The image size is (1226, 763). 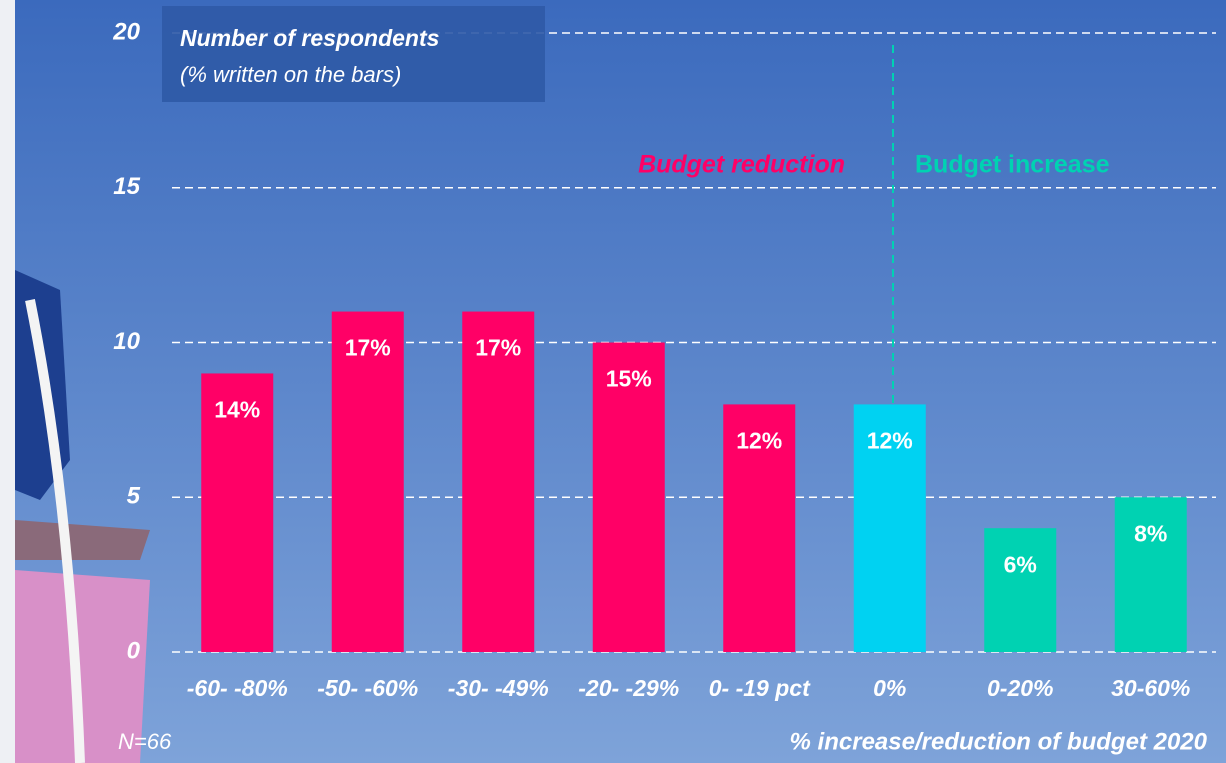 What do you see at coordinates (237, 688) in the screenshot?
I see `x-tick-label: -60- -80%` at bounding box center [237, 688].